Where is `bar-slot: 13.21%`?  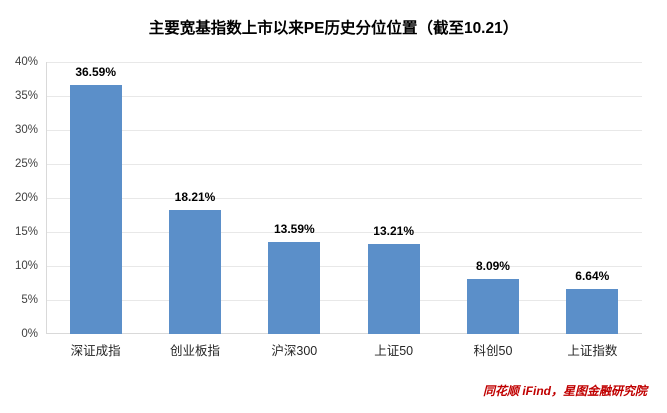 bar-slot: 13.21% is located at coordinates (393, 198).